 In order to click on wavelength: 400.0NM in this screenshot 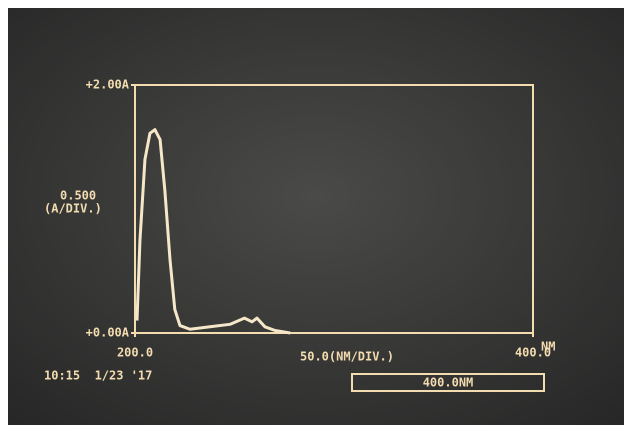, I will do `click(448, 383)`.